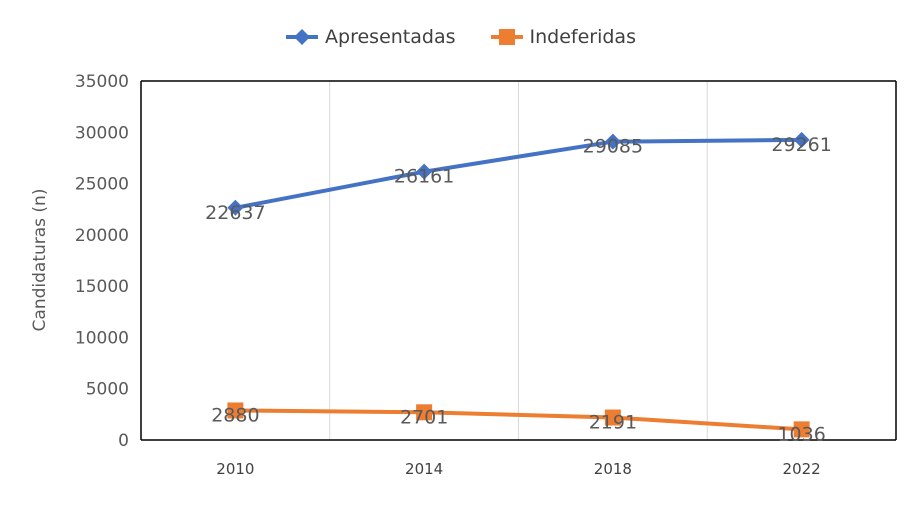  Describe the element at coordinates (518, 420) in the screenshot. I see `series-line-indeferidas` at that location.